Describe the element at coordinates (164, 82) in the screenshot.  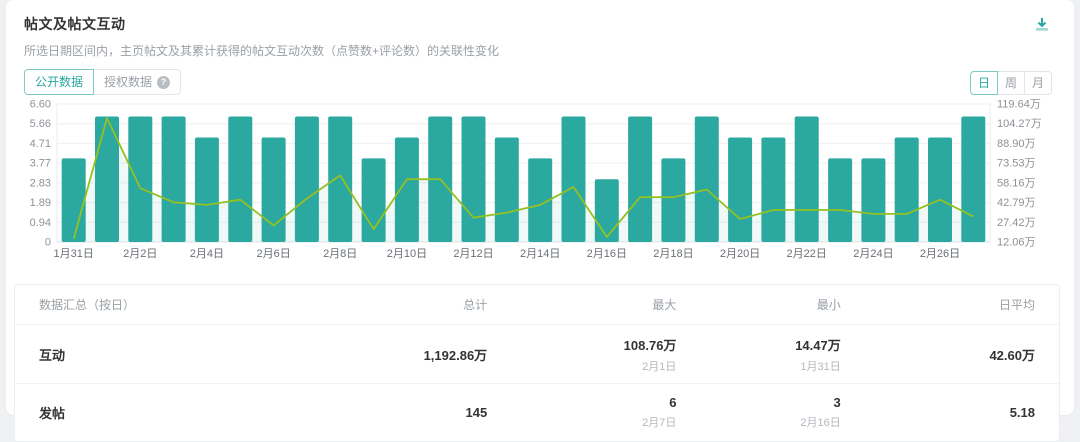
I see `help-icon: ?` at that location.